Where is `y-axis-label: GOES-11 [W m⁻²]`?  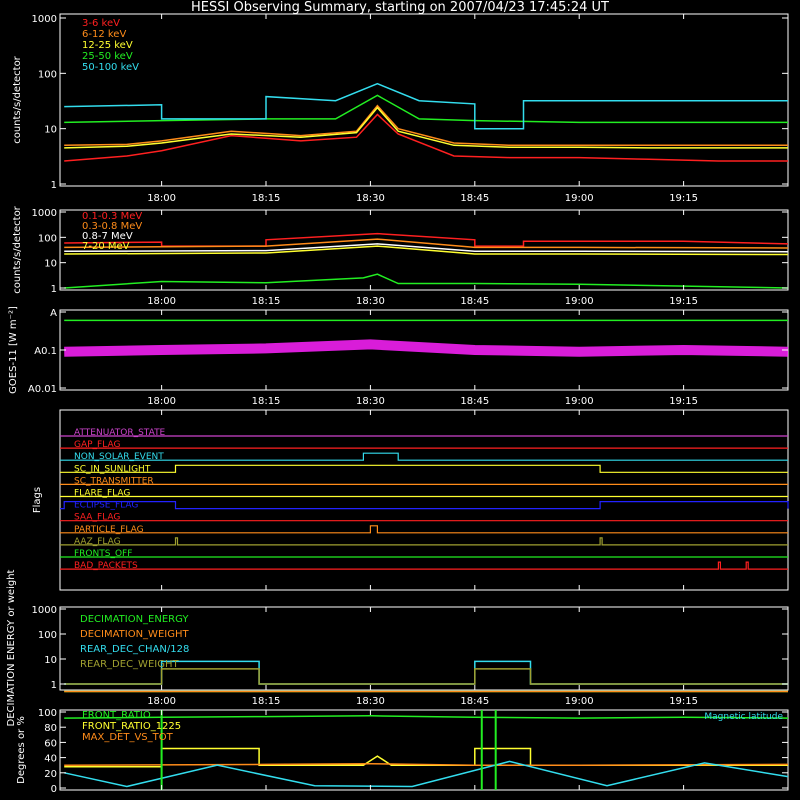 y-axis-label: GOES-11 [W m⁻²] is located at coordinates (13, 350).